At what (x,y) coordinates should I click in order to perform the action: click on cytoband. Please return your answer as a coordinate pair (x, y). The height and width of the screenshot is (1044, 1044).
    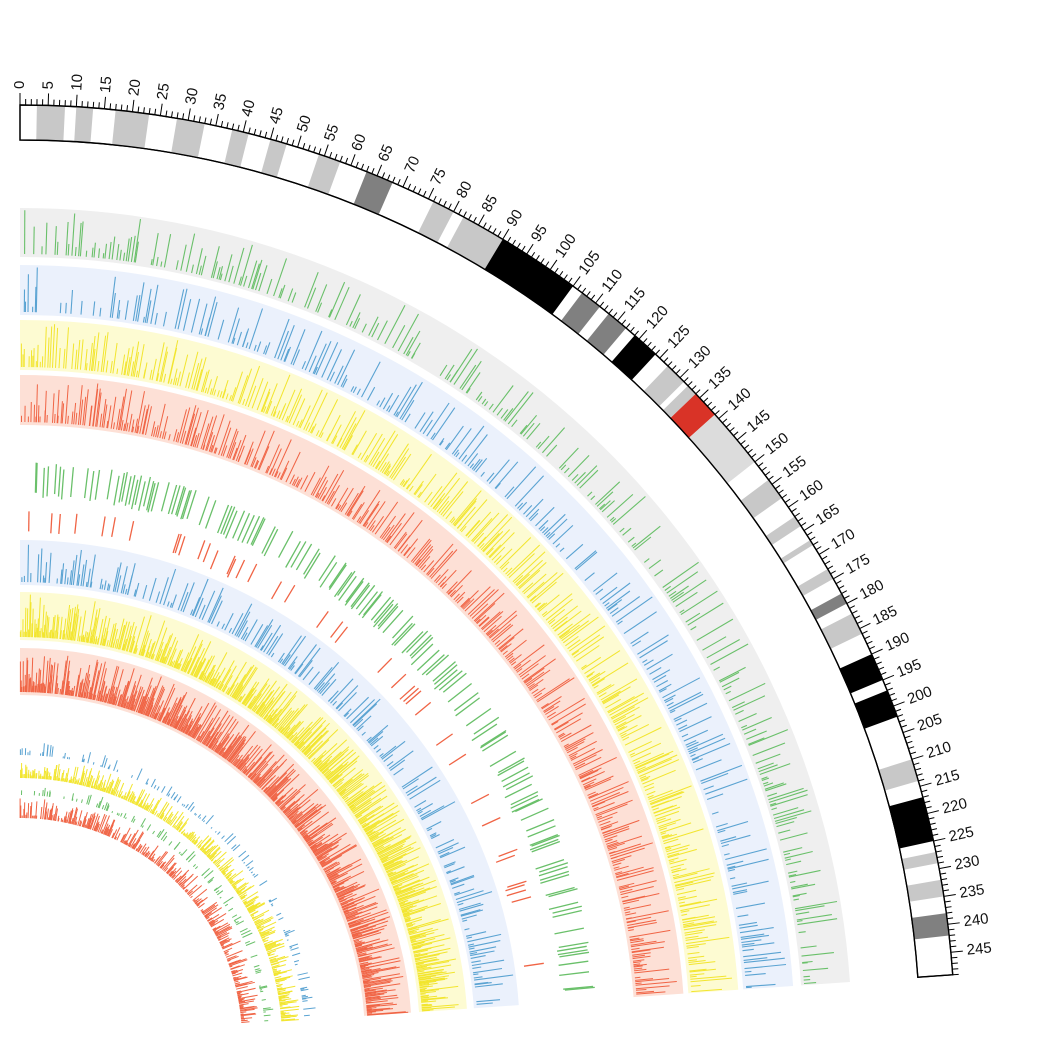
    Looking at the image, I should click on (911, 823).